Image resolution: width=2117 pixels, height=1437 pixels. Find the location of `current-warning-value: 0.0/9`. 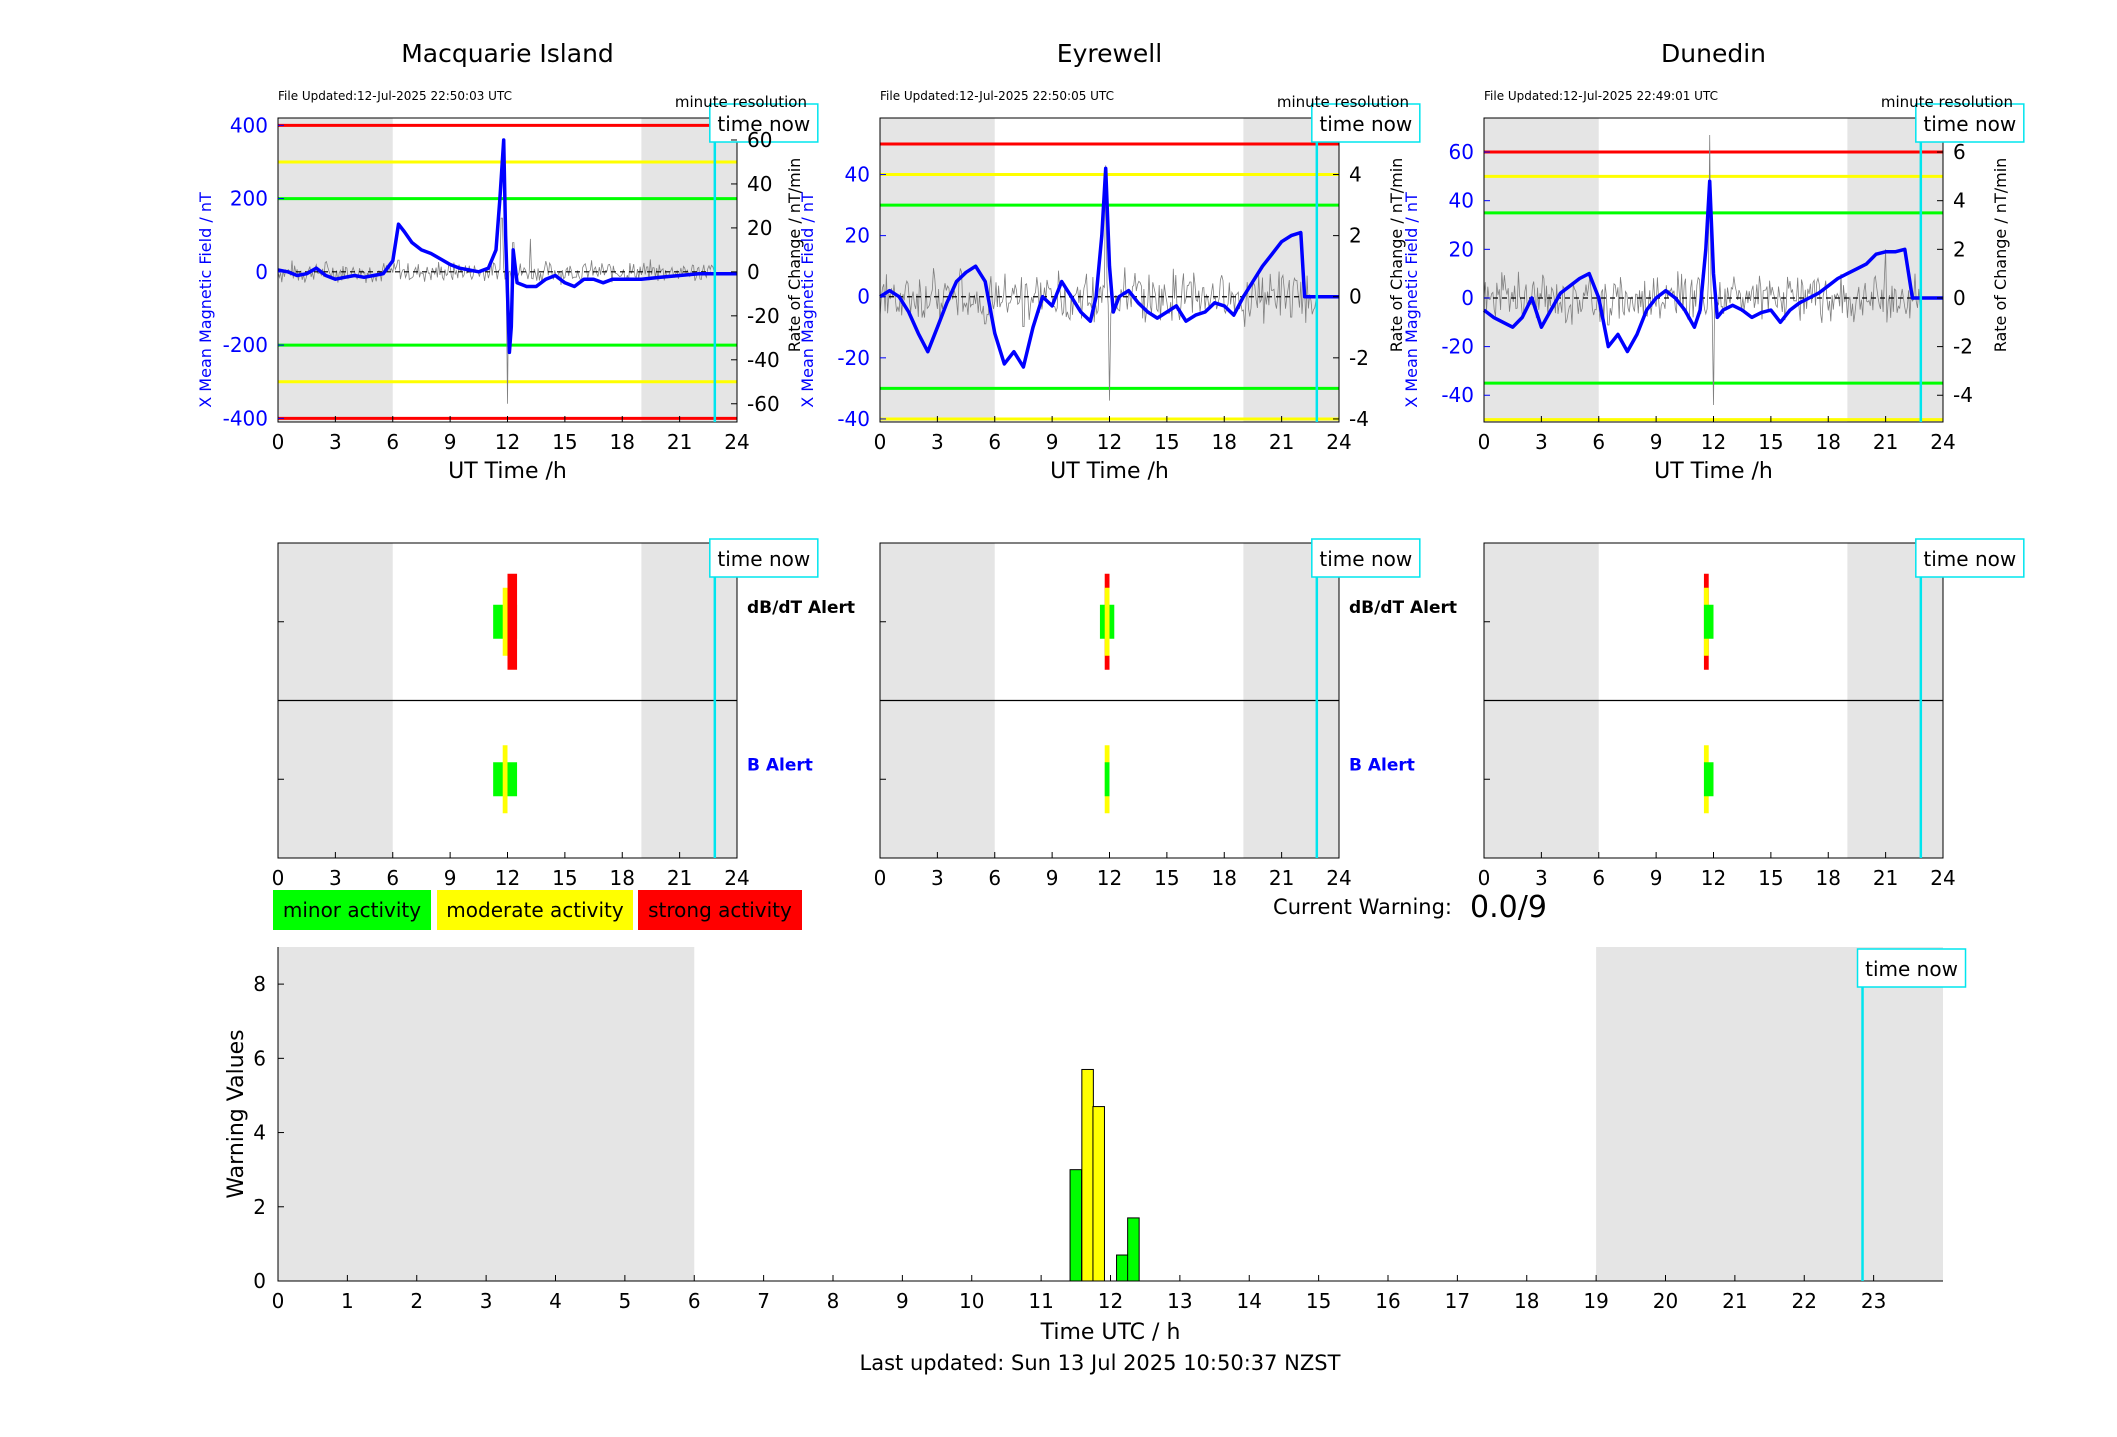

current-warning-value: 0.0/9 is located at coordinates (1508, 907).